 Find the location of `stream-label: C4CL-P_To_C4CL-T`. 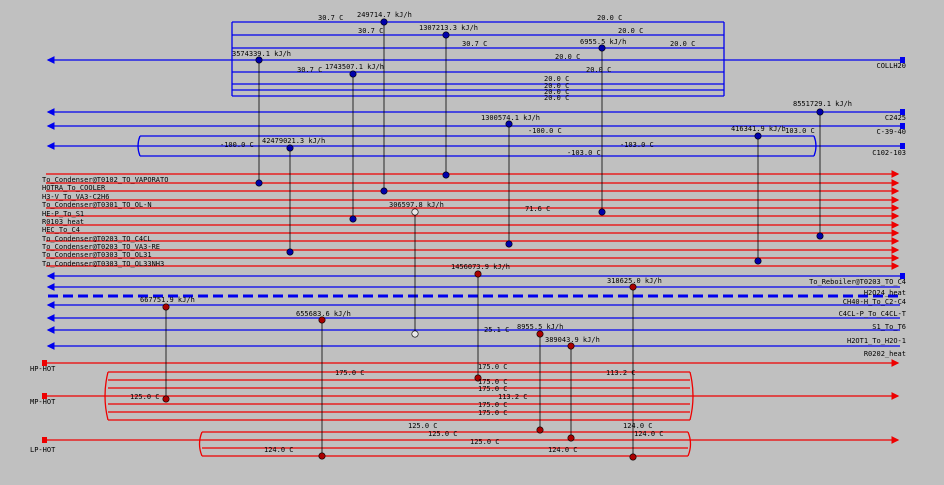

stream-label: C4CL-P_To_C4CL-T is located at coordinates (873, 314).